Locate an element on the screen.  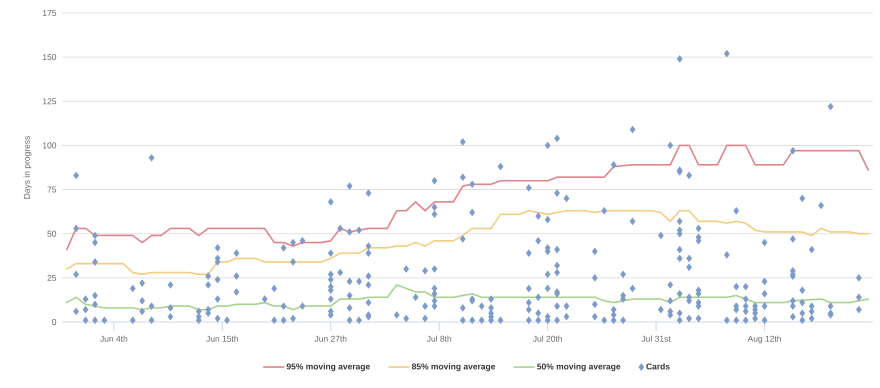
y-tick-label: 75 is located at coordinates (52, 189).